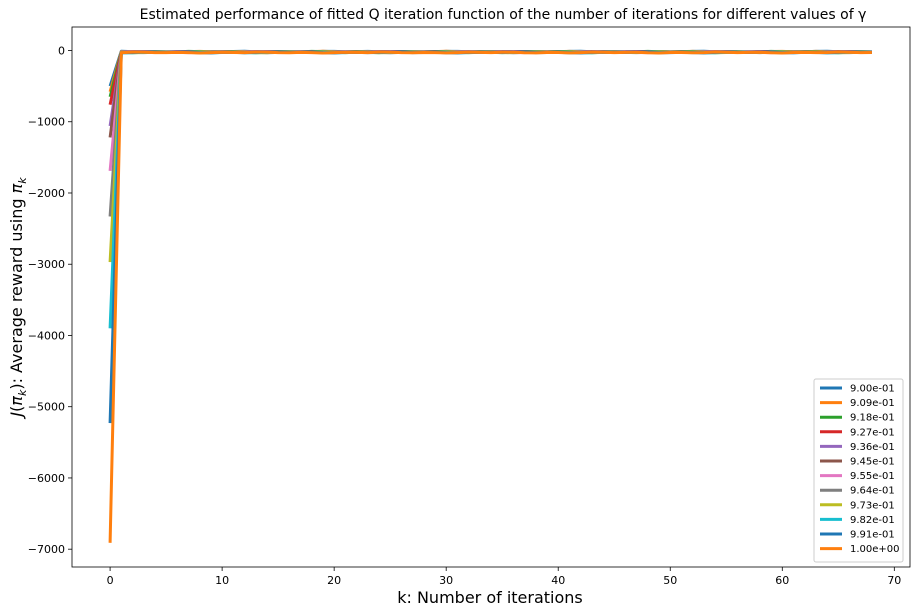  I want to click on y-tick-label-5: −5000, so click(46, 407).